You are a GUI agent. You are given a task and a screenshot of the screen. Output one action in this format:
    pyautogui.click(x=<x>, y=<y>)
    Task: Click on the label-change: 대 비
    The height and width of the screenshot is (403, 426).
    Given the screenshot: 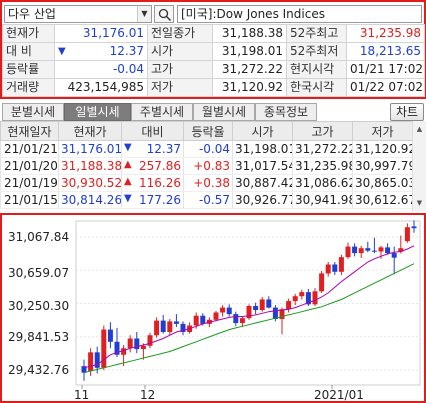 What is the action you would take?
    pyautogui.click(x=28, y=51)
    